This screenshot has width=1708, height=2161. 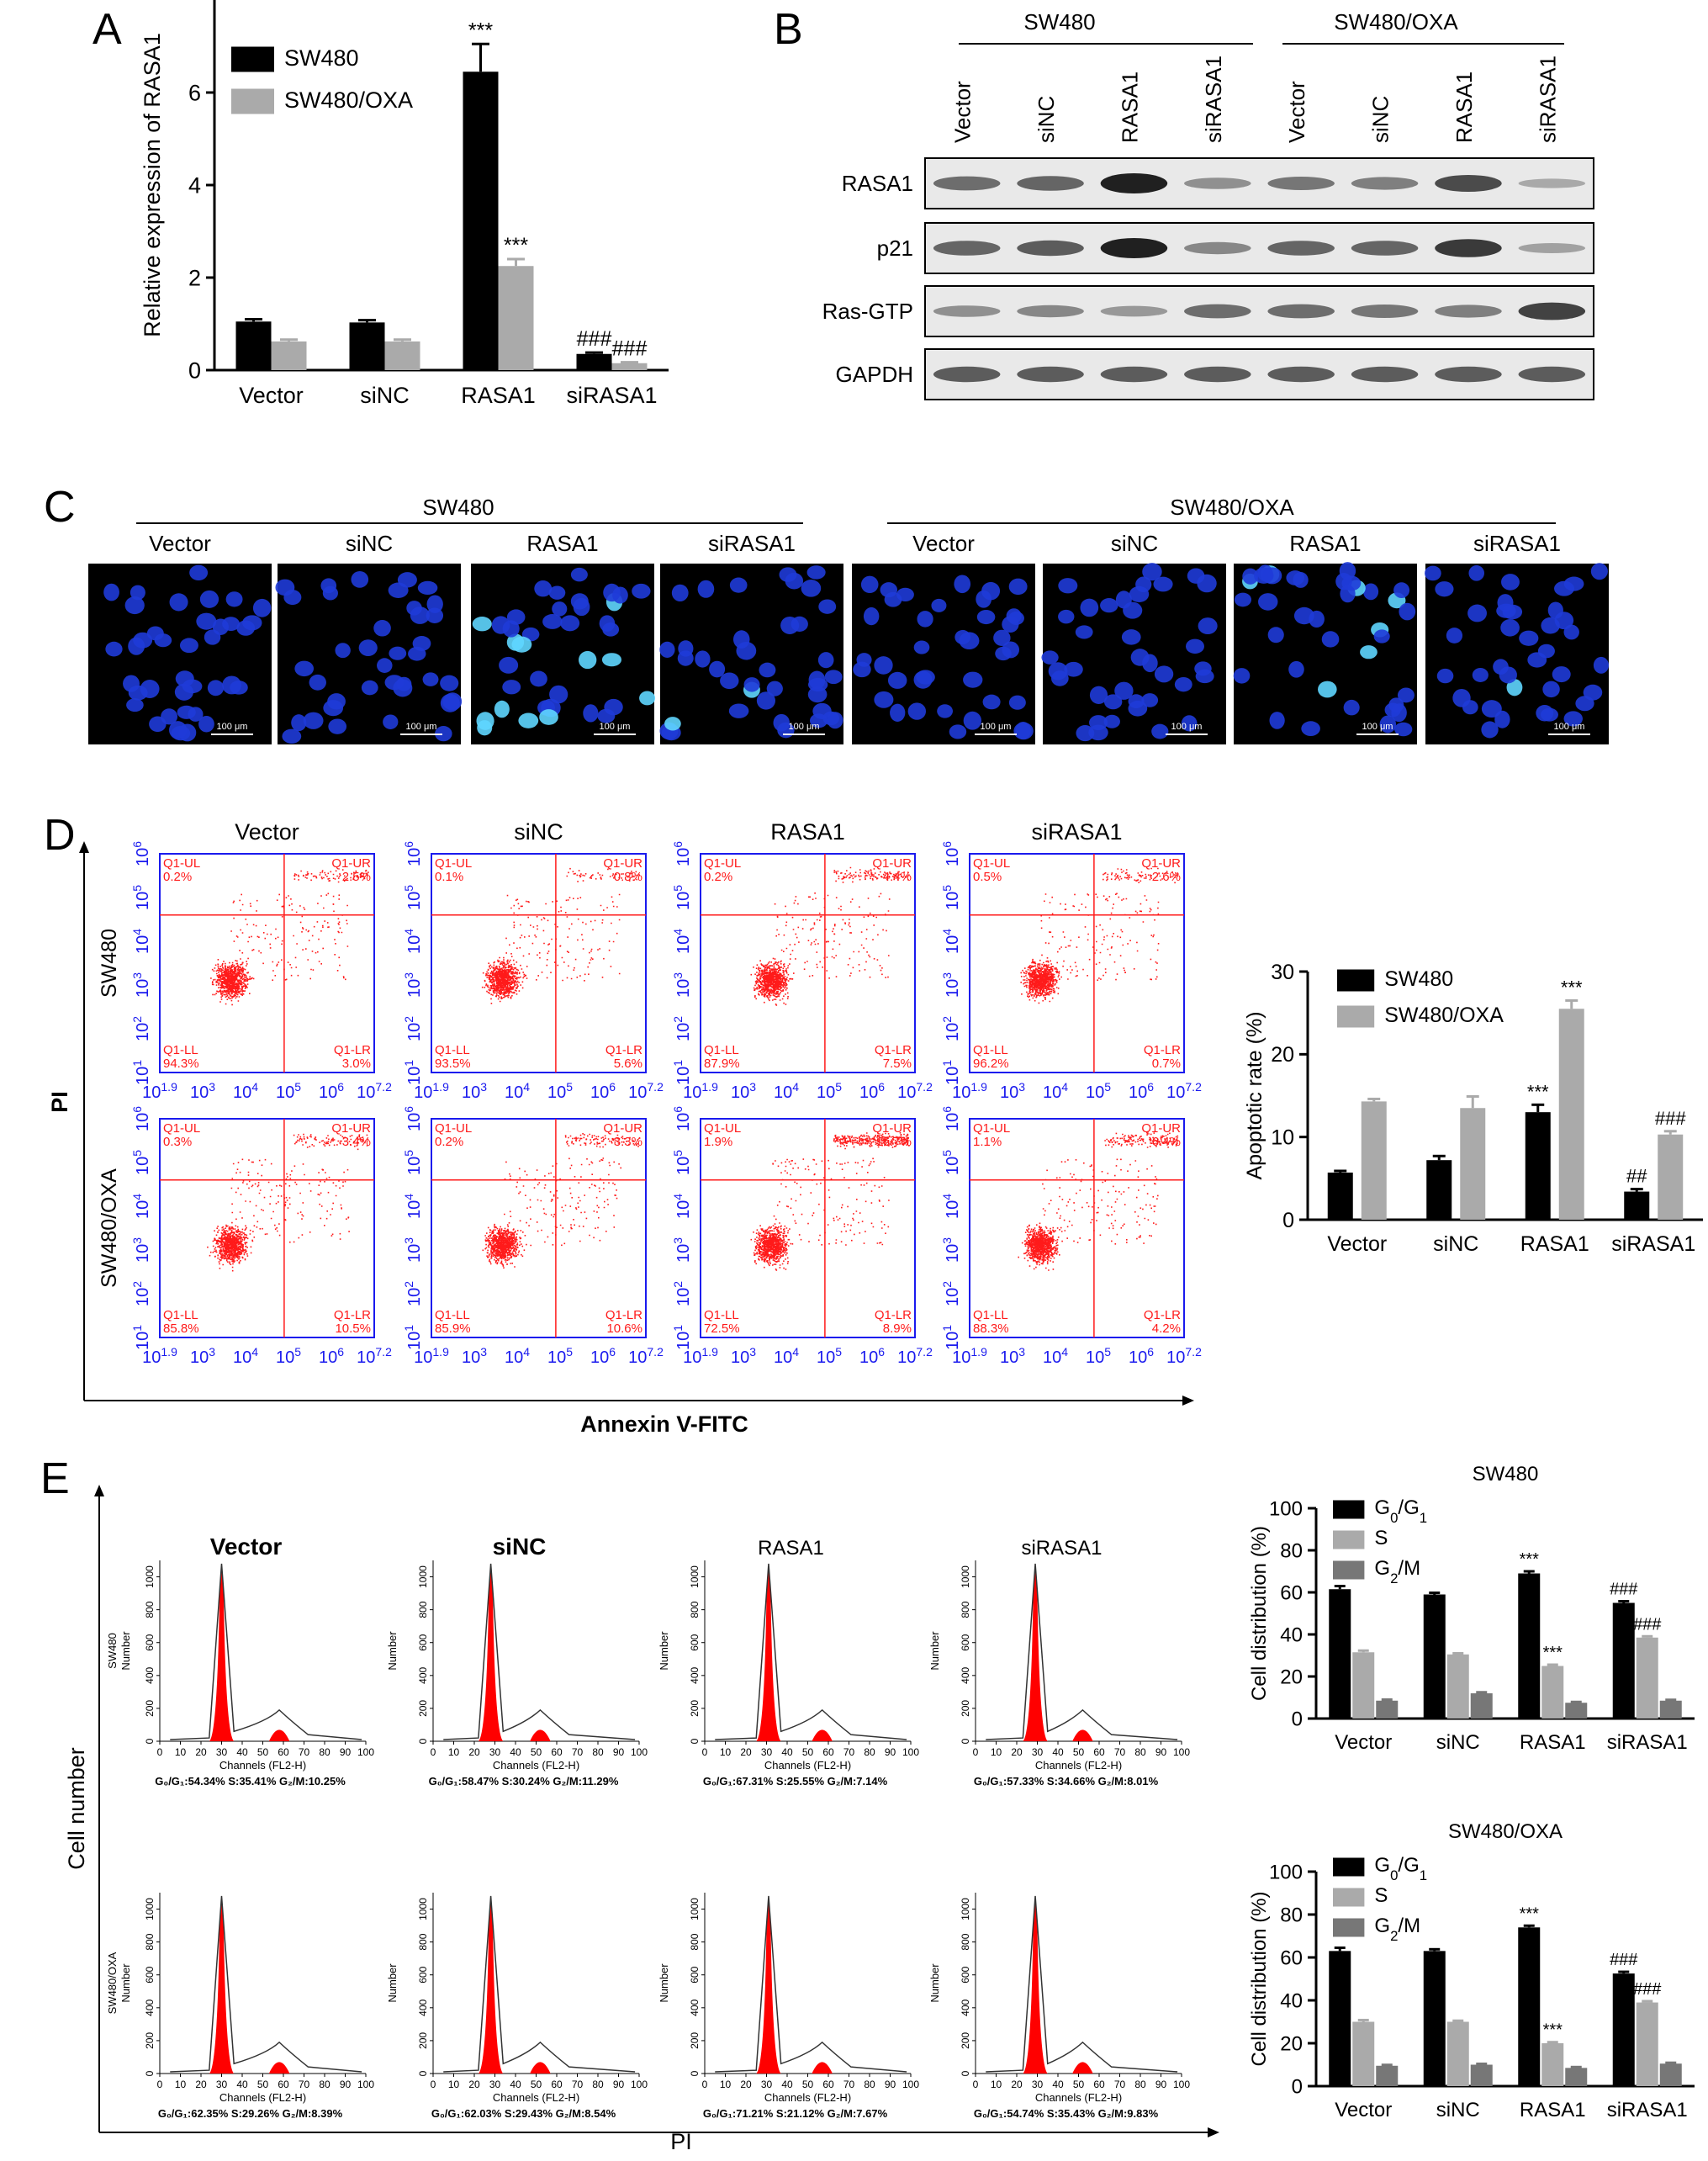 What do you see at coordinates (752, 543) in the screenshot?
I see `fluor-column-label: siRASA1` at bounding box center [752, 543].